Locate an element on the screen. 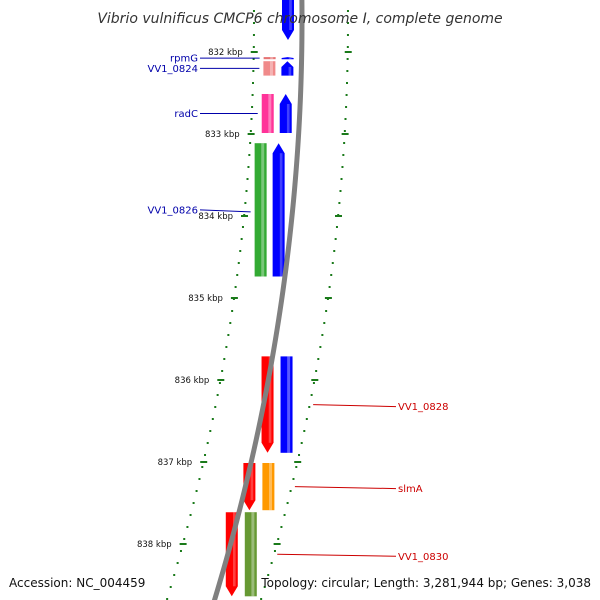 This screenshot has height=600, width=600. gene-vv1-0826-arrow is located at coordinates (278, 210).